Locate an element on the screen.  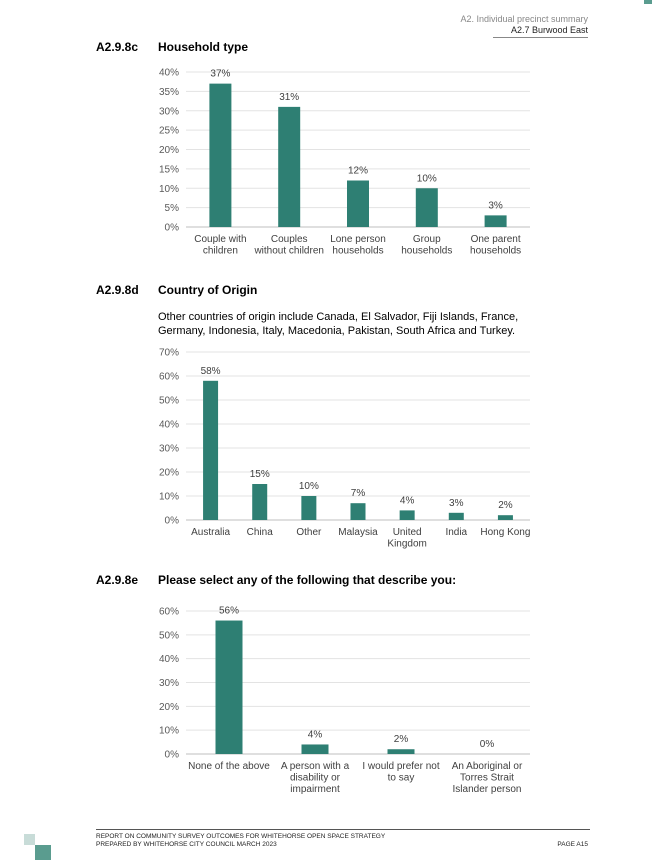
x-tick-label: Hong Kong is located at coordinates (505, 532).